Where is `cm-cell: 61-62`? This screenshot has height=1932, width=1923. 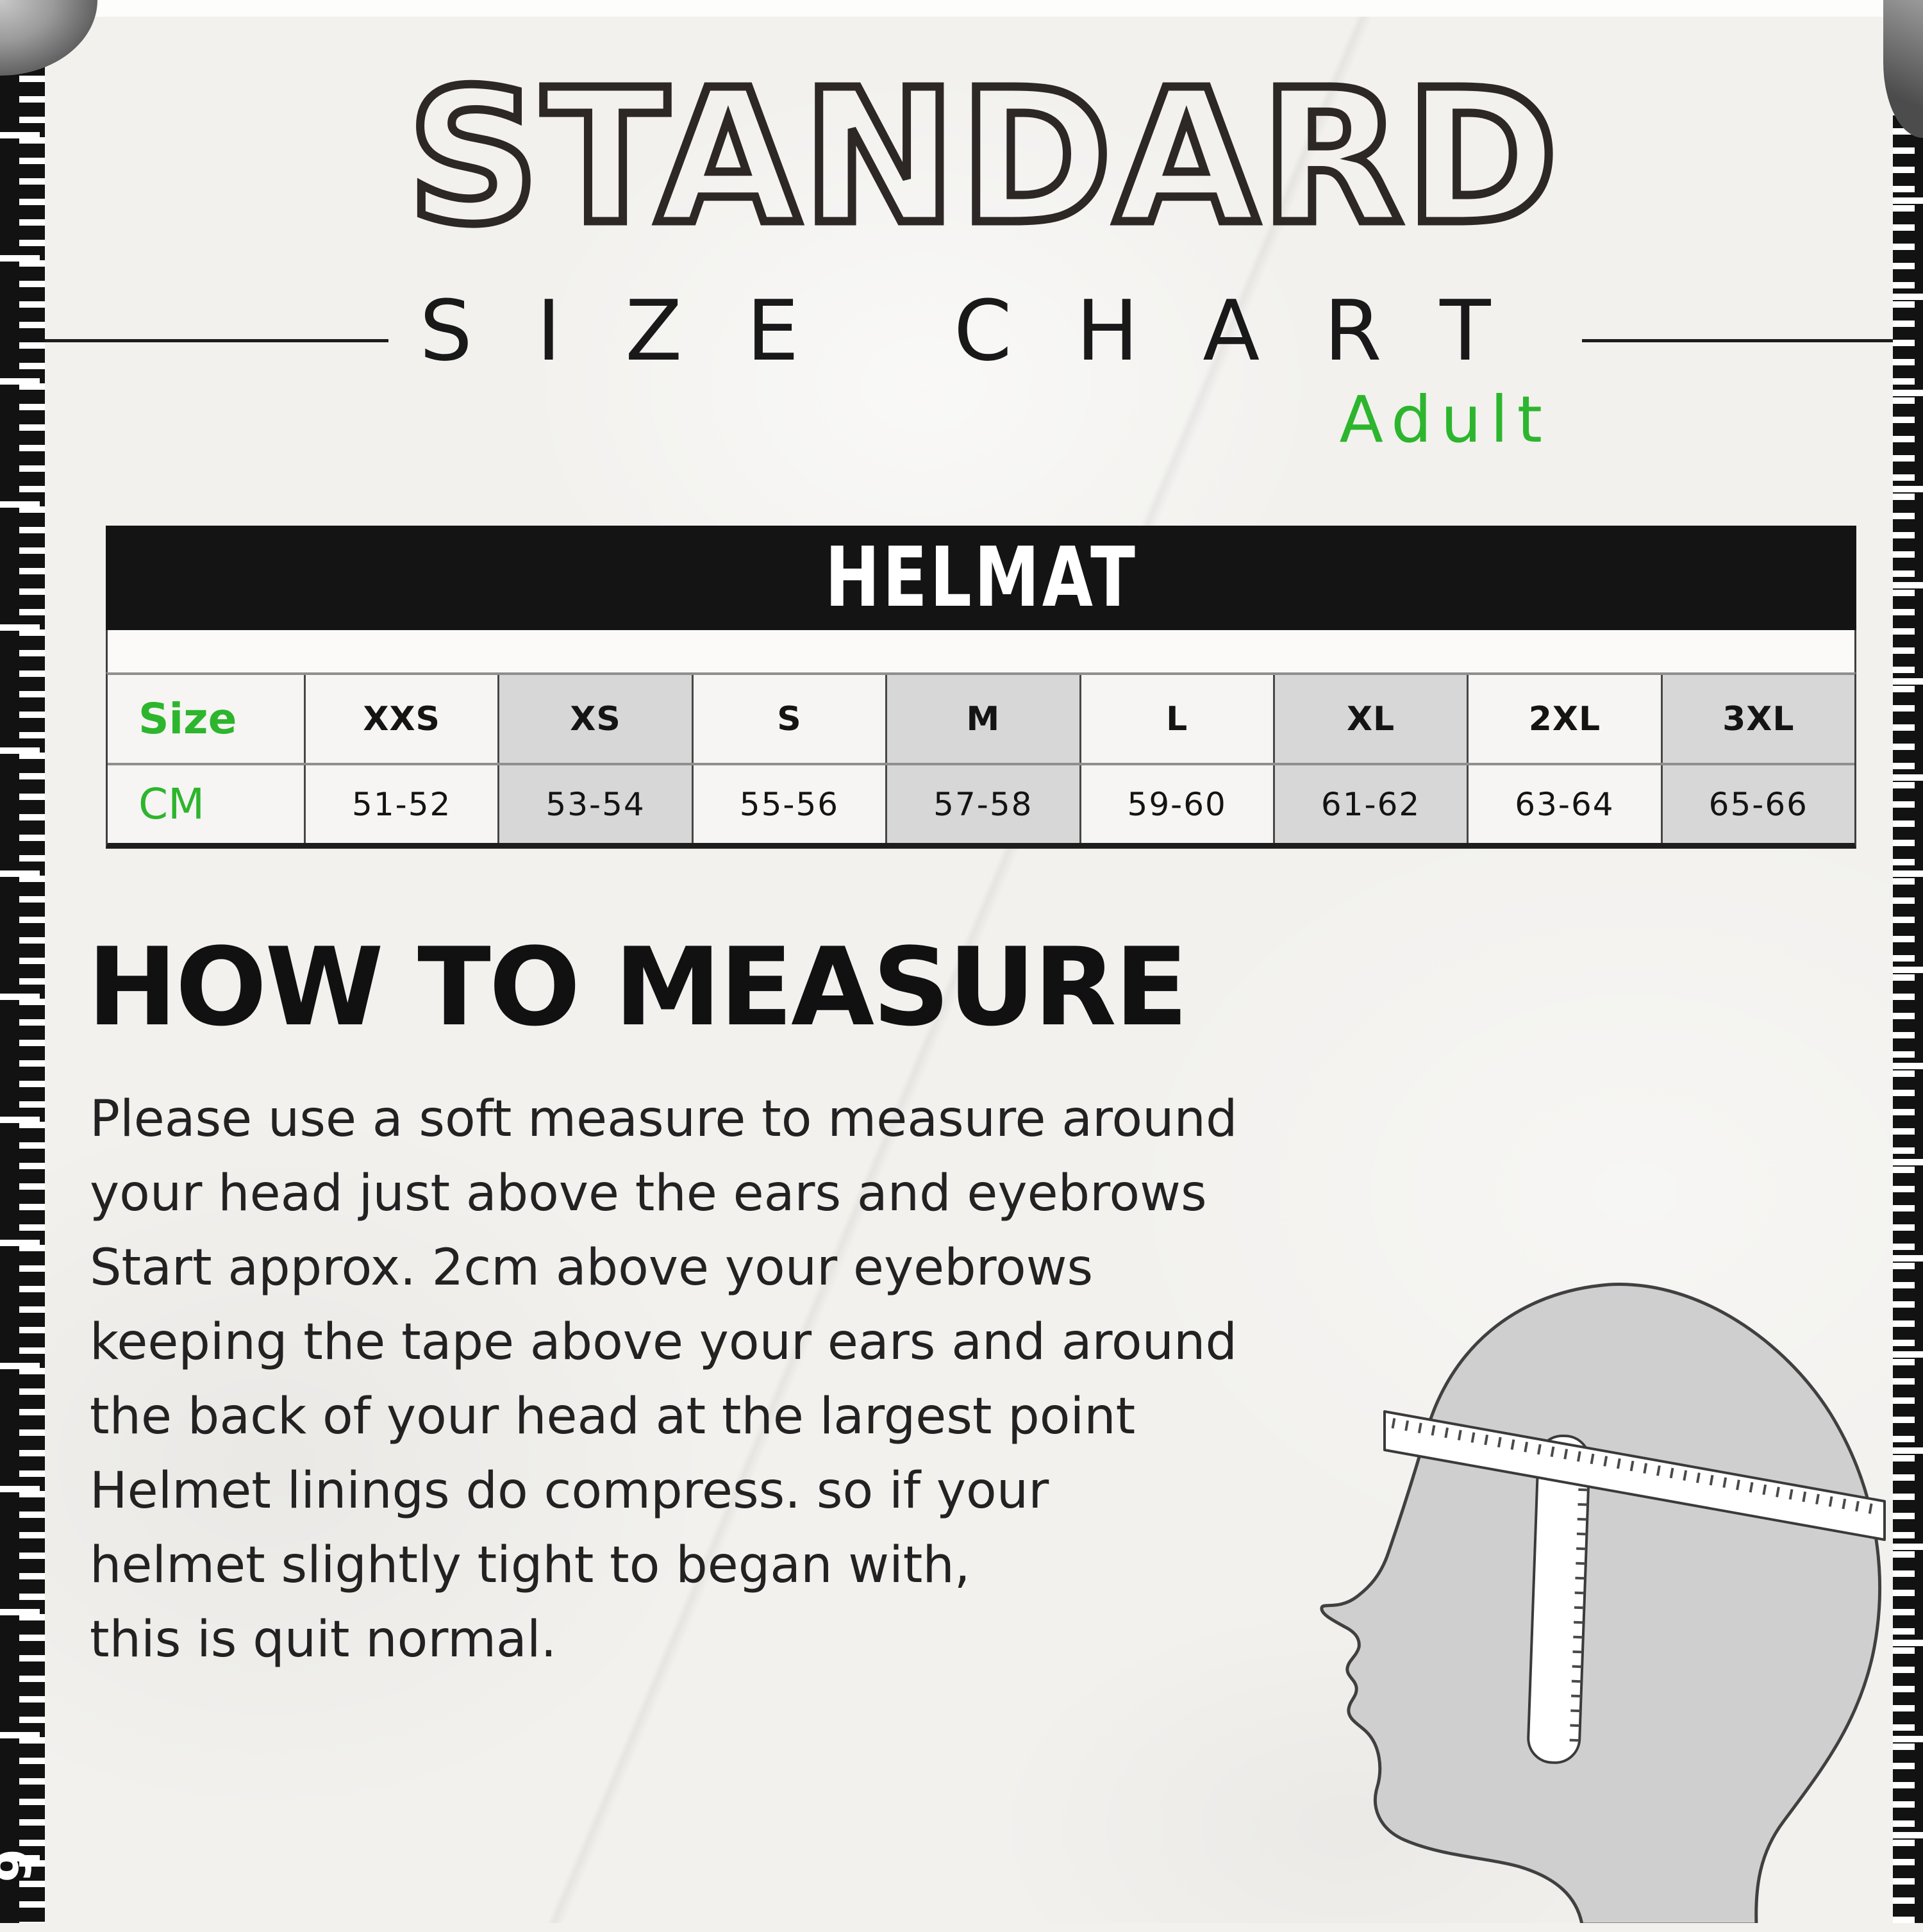 cm-cell: 61-62 is located at coordinates (1369, 804).